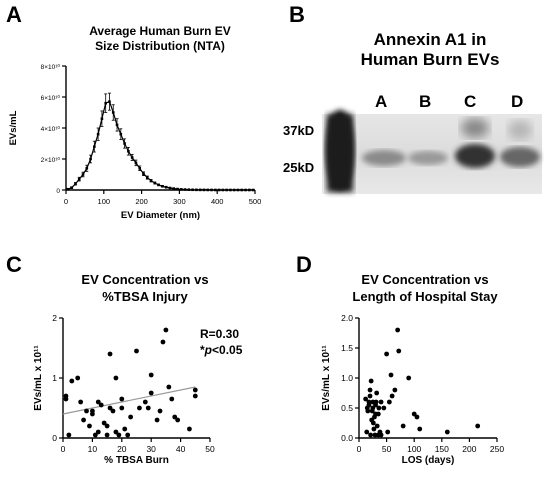  What do you see at coordinates (430, 59) in the screenshot?
I see `blot-title-line2: Human Burn EVs` at bounding box center [430, 59].